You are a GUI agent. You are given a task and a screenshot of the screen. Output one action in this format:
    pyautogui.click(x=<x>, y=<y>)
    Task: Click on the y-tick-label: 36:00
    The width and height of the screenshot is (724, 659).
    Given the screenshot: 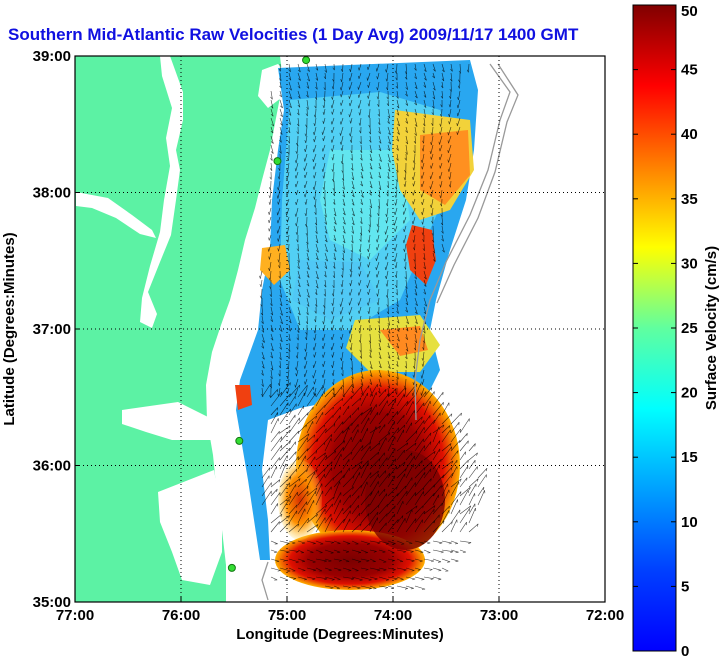 What is the action you would take?
    pyautogui.click(x=52, y=466)
    